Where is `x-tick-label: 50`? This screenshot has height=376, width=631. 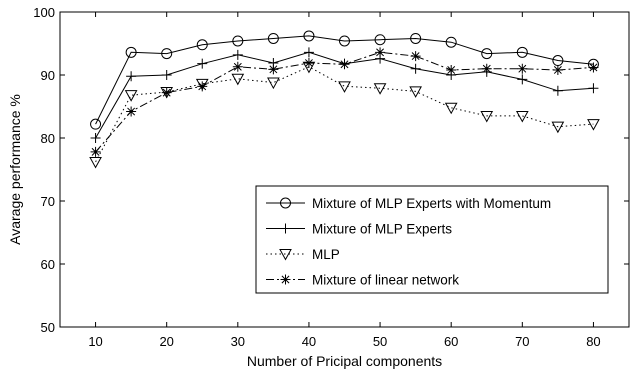 x-tick-label: 50 is located at coordinates (380, 341).